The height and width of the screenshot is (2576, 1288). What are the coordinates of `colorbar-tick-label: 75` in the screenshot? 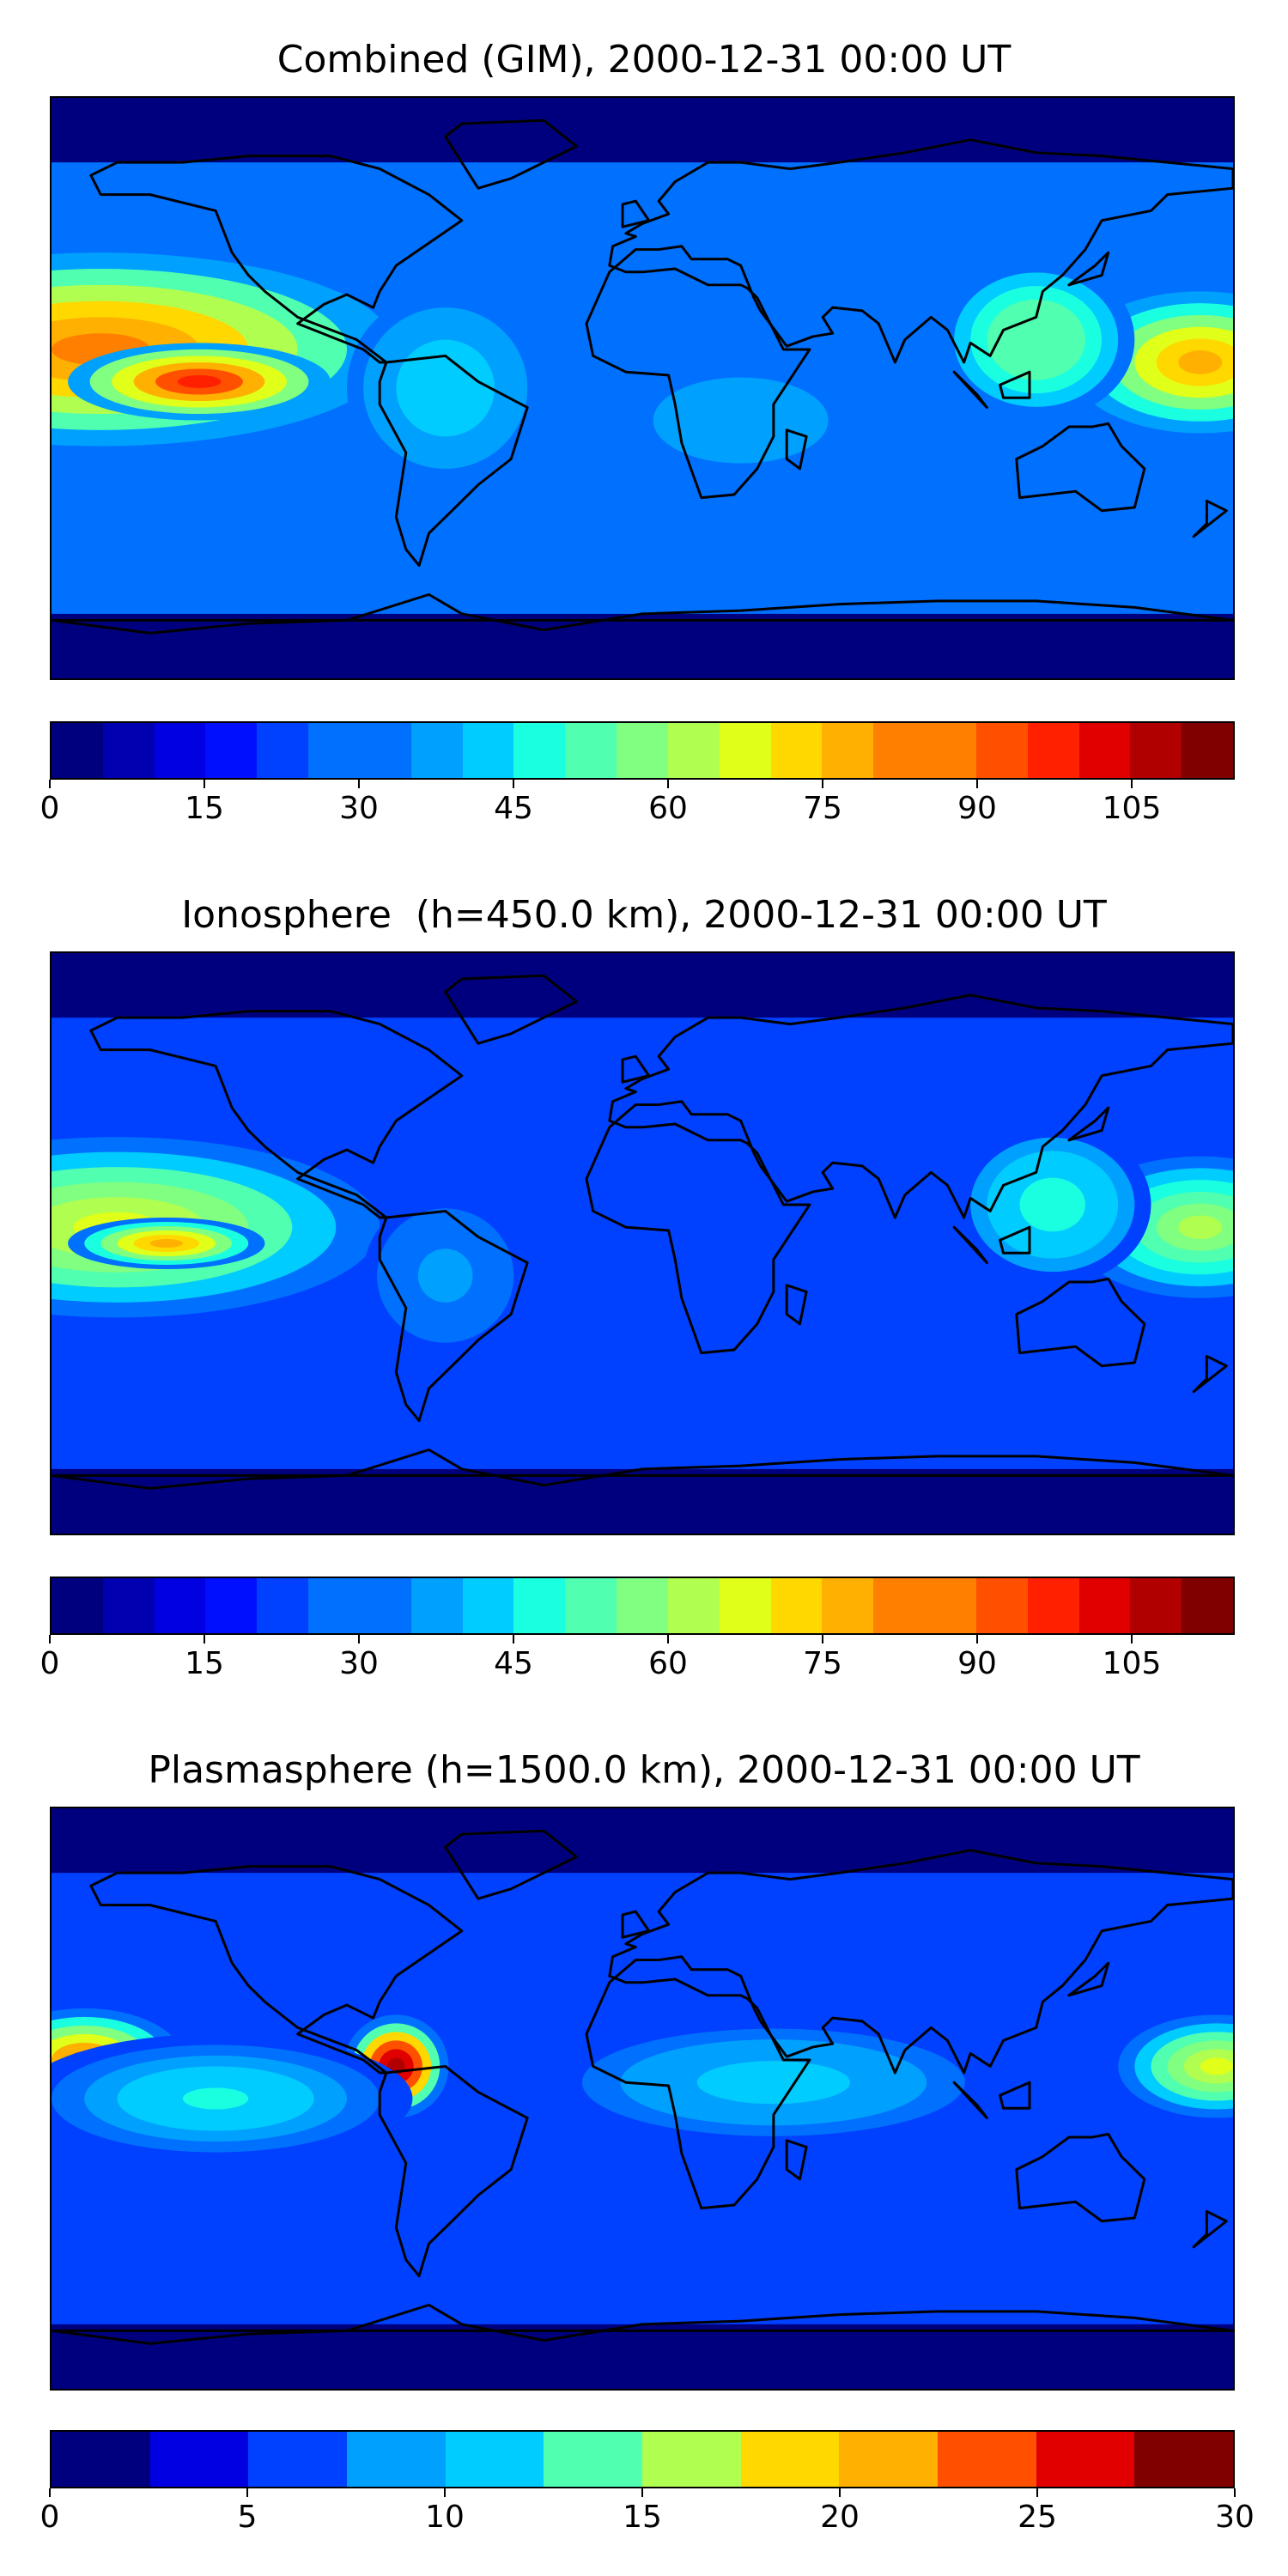 It's located at (823, 808).